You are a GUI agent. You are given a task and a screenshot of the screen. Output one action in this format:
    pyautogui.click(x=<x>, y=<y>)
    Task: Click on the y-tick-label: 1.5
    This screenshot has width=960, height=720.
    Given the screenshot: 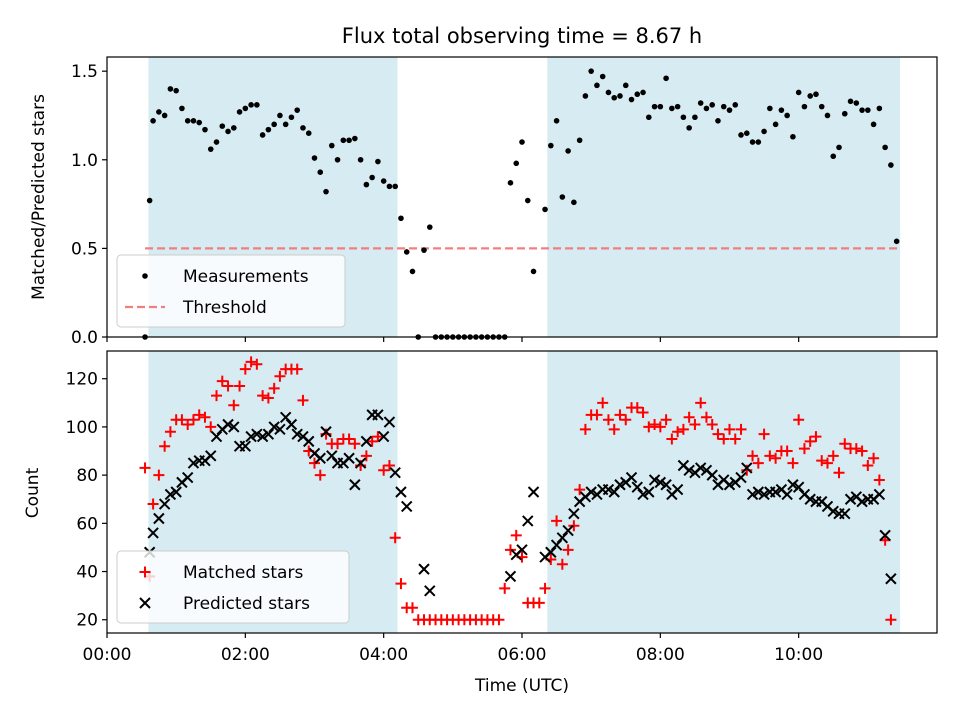 What is the action you would take?
    pyautogui.click(x=84, y=72)
    